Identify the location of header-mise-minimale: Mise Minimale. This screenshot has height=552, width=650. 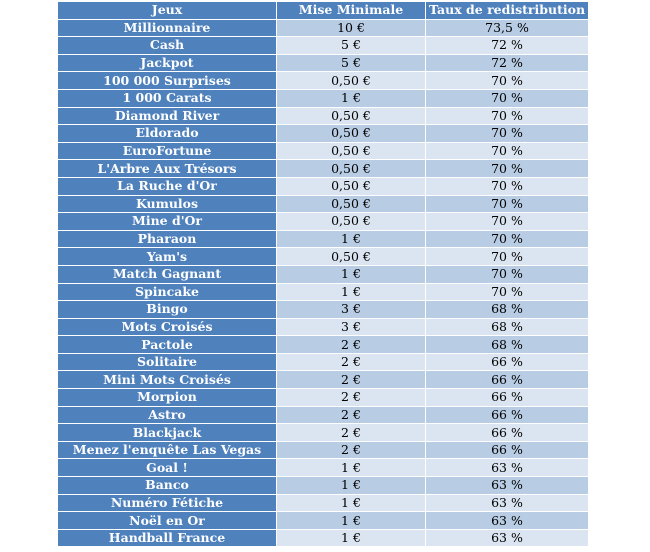
(351, 10).